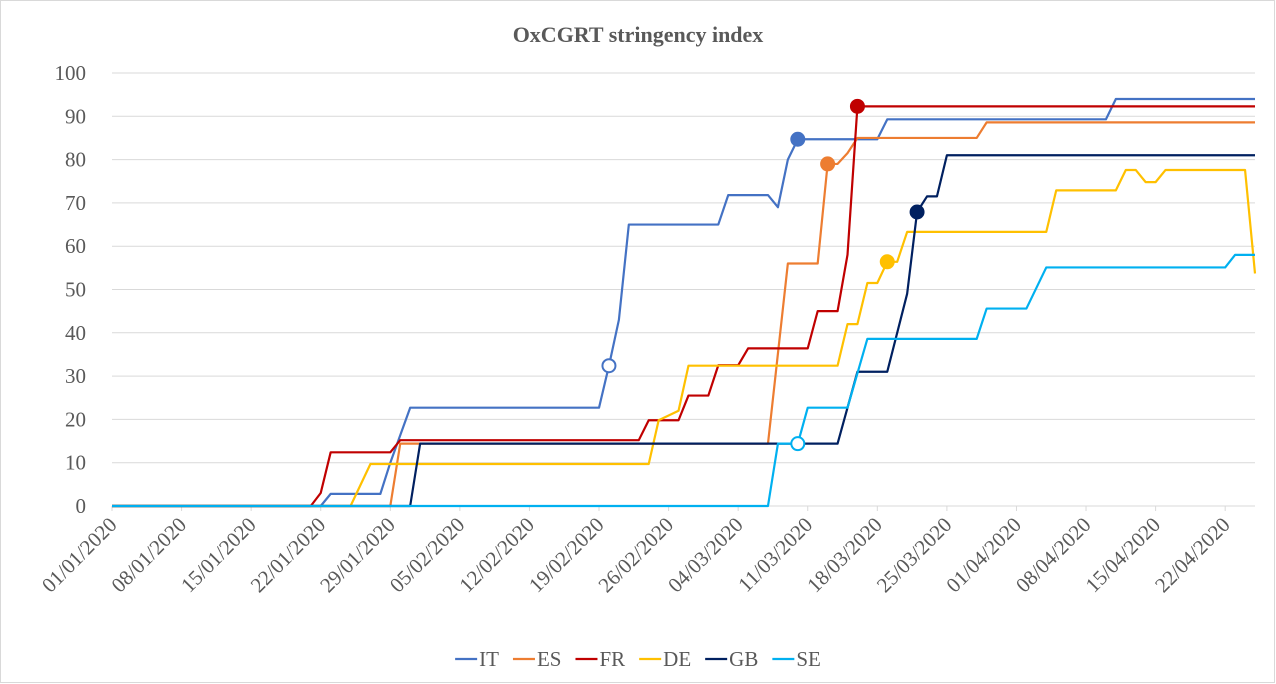  What do you see at coordinates (677, 659) in the screenshot?
I see `legend-label: DE` at bounding box center [677, 659].